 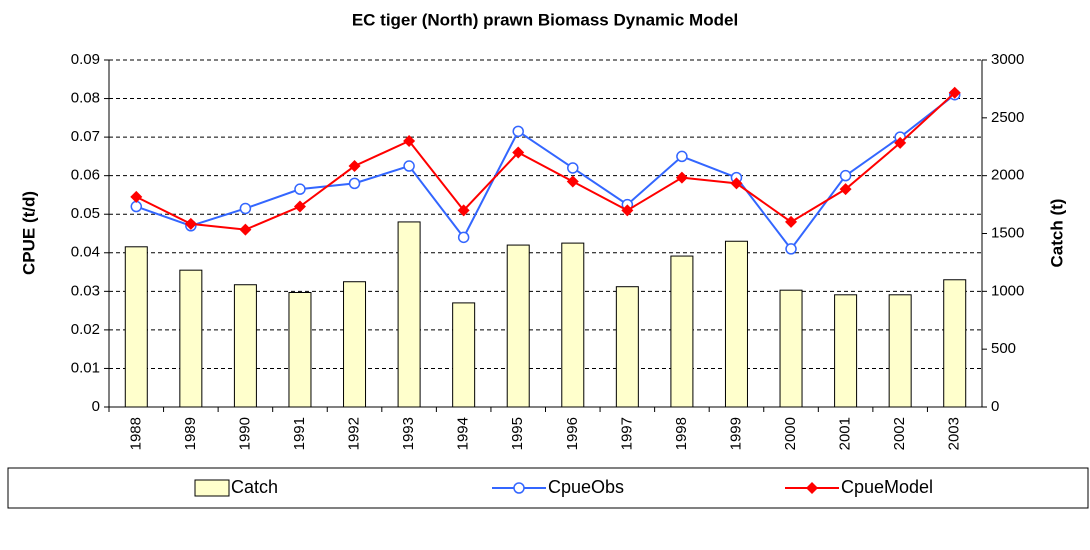 I want to click on x-tick-label: 1996, so click(x=572, y=433).